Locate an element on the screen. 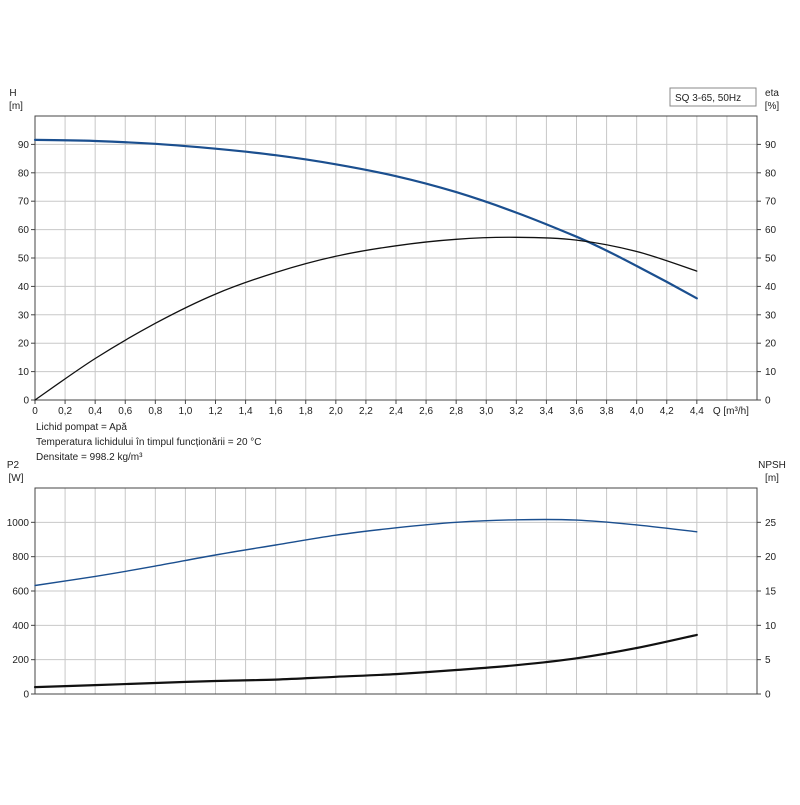 The image size is (800, 805). left-axis-tick-label: 1000 is located at coordinates (18, 523).